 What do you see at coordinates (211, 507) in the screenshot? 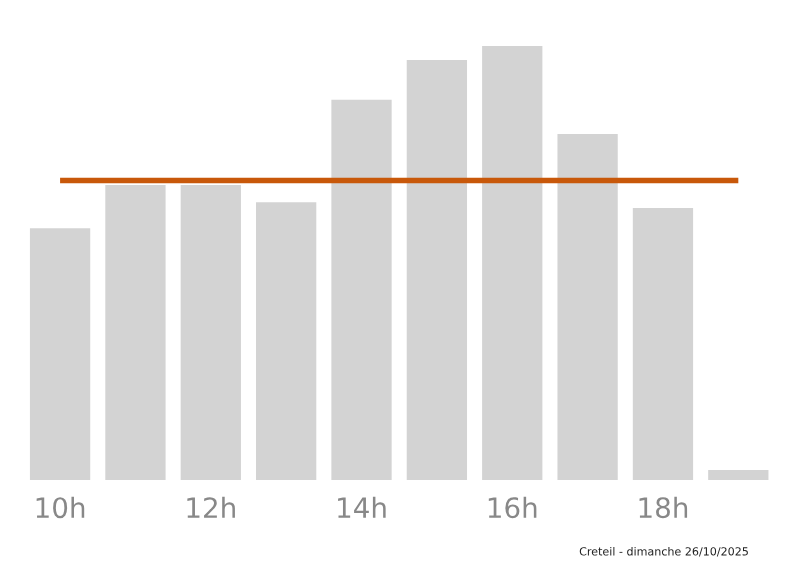
I see `x-tick-label: 12h` at bounding box center [211, 507].